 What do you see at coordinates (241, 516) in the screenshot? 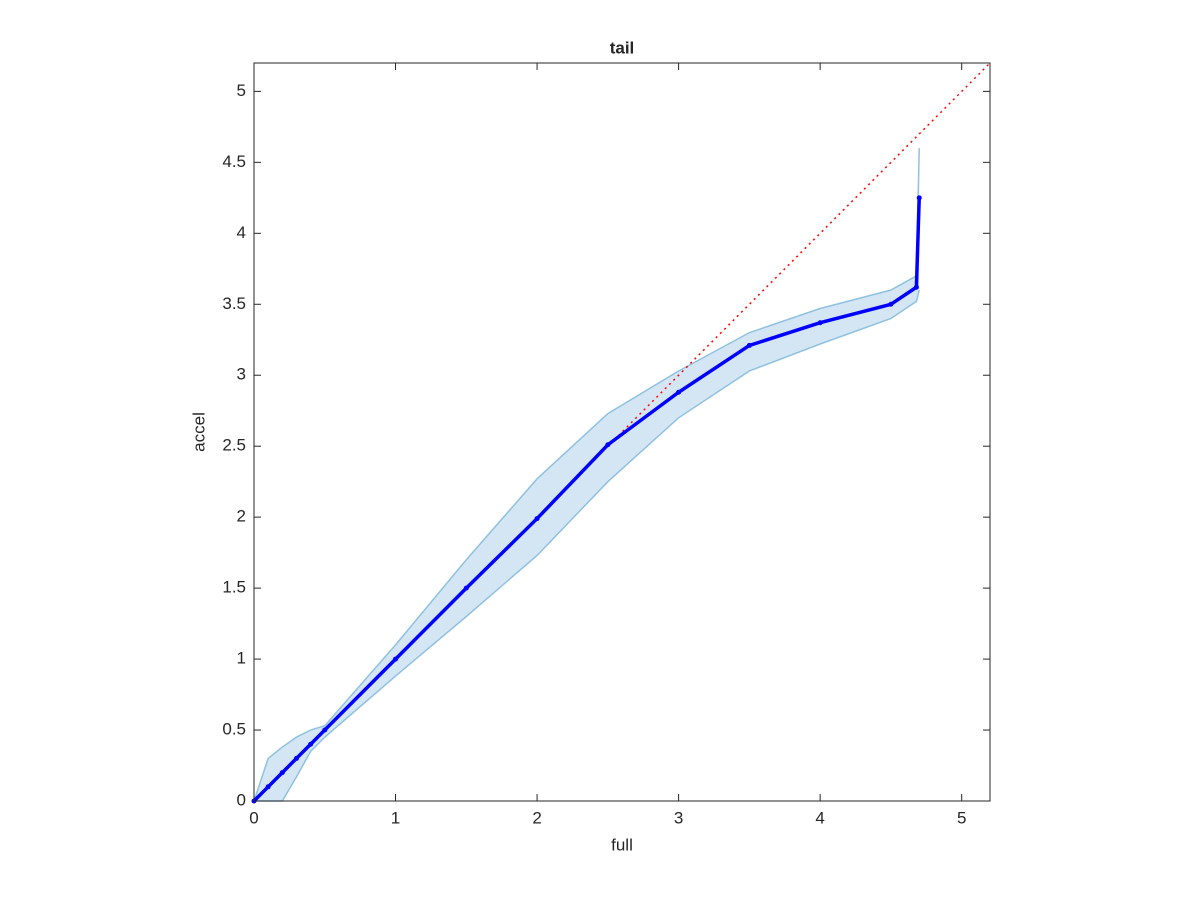
I see `y-tick-label: 2` at bounding box center [241, 516].